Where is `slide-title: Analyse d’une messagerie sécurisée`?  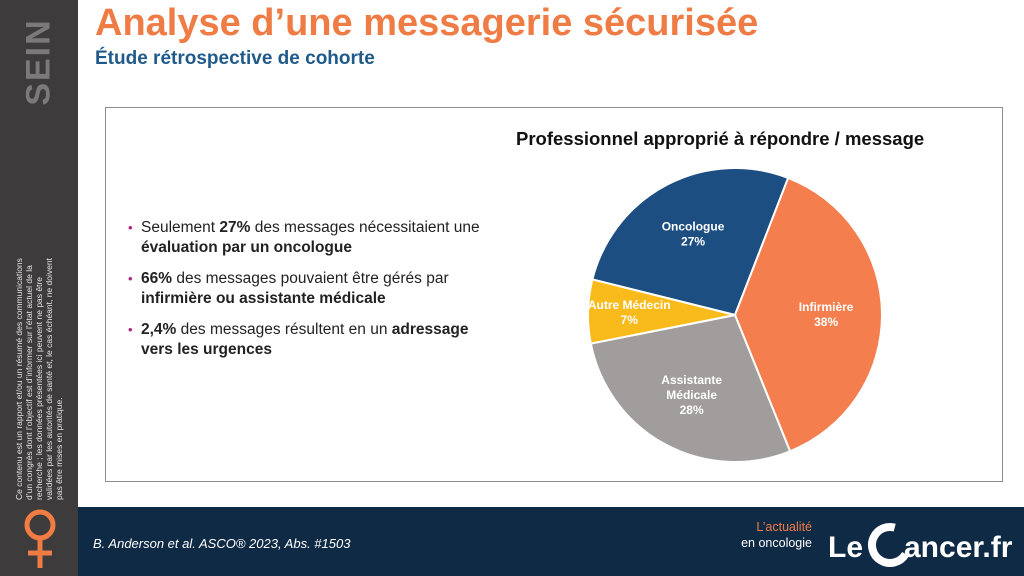
slide-title: Analyse d’une messagerie sécurisée is located at coordinates (427, 23).